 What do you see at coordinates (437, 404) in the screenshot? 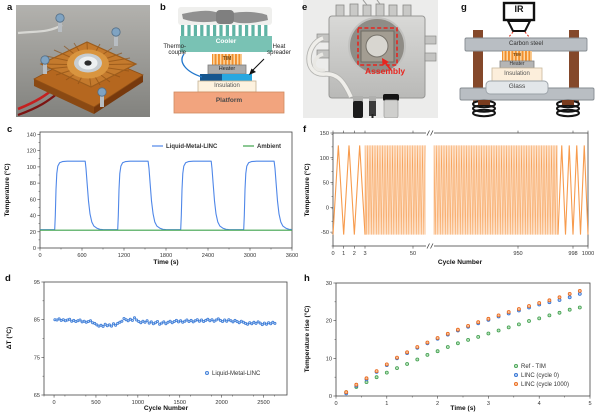
I see `svg-text: 2` at bounding box center [437, 404].